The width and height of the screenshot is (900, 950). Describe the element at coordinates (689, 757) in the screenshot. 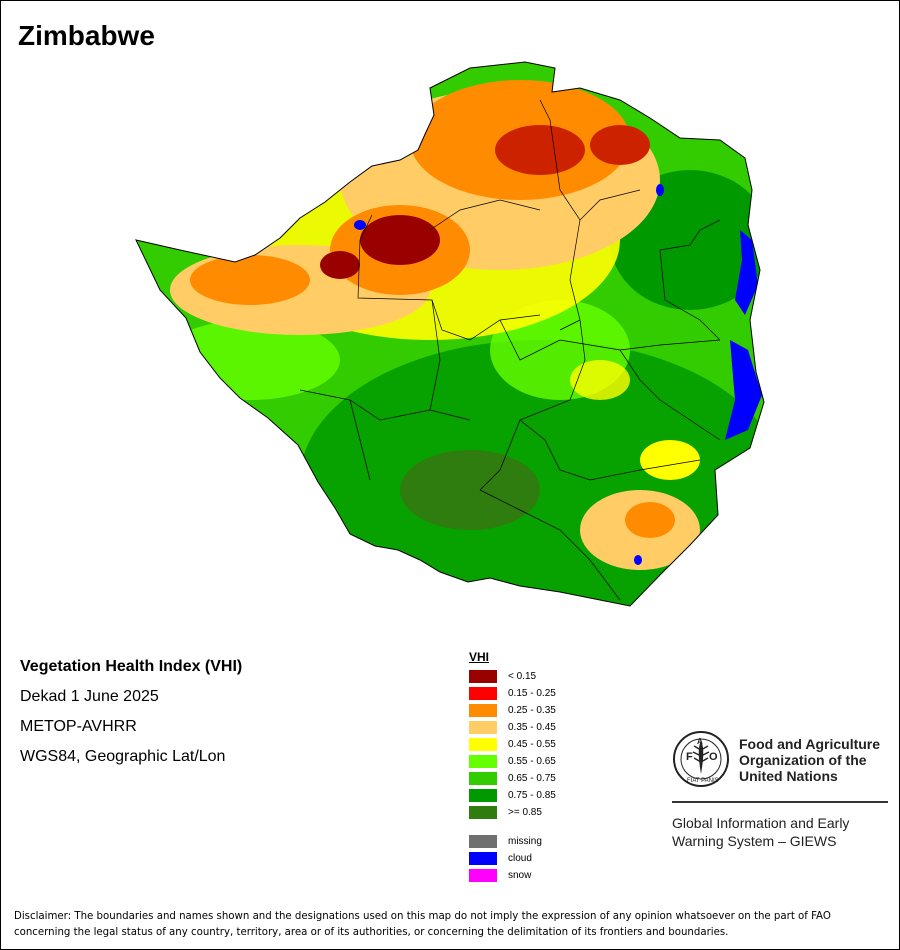

I see `fao-logo-letter-f: F` at that location.